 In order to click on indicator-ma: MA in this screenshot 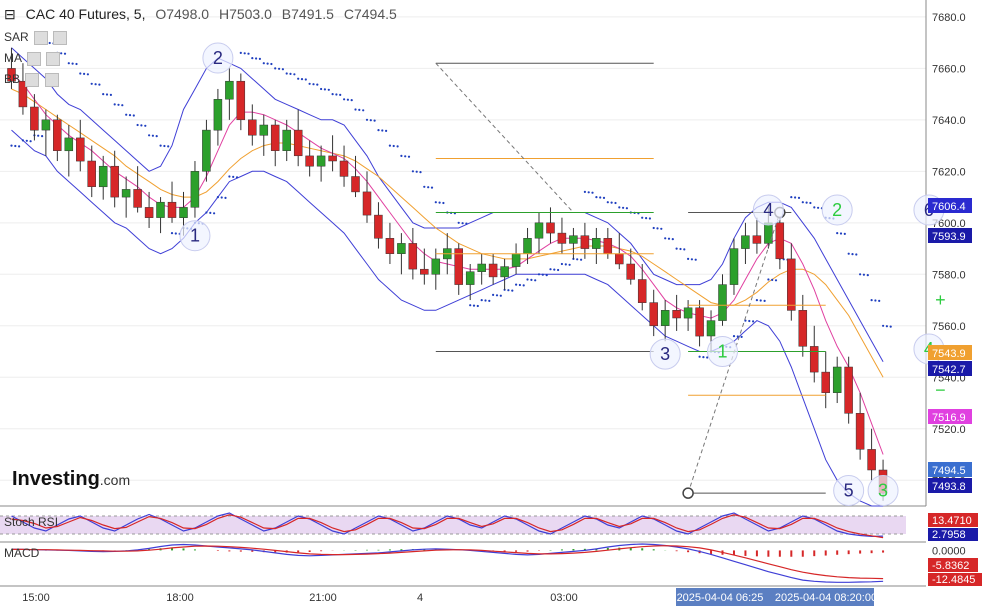, I will do `click(32, 58)`.